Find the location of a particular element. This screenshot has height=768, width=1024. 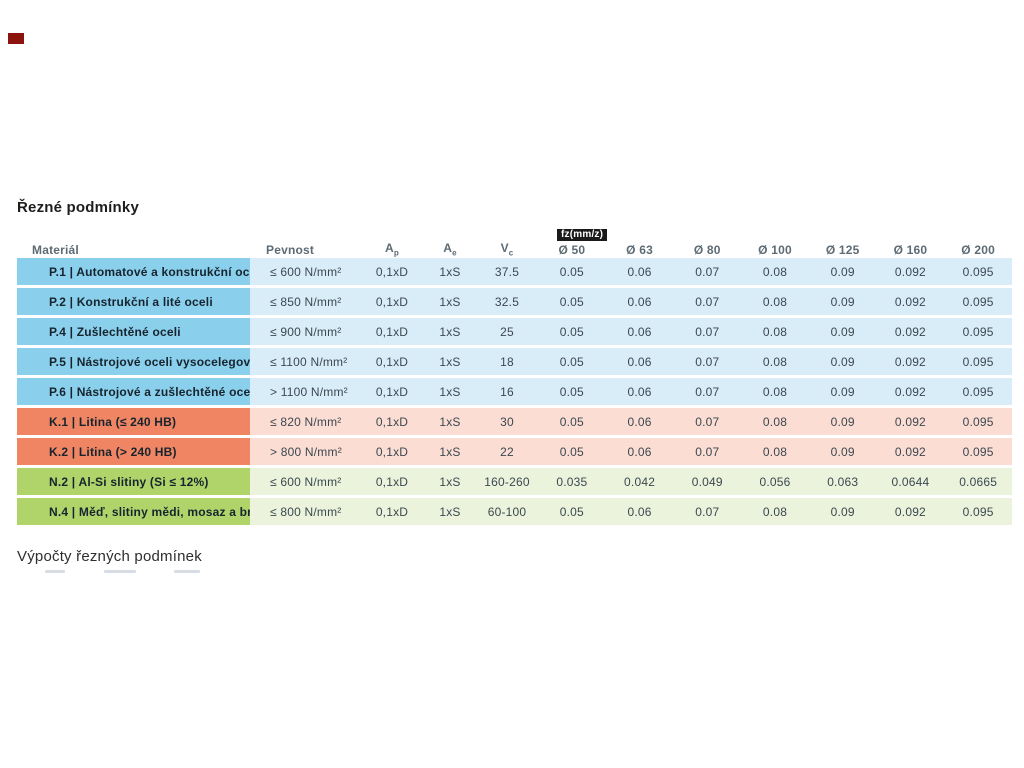

cell-vc: 18 is located at coordinates (507, 361).